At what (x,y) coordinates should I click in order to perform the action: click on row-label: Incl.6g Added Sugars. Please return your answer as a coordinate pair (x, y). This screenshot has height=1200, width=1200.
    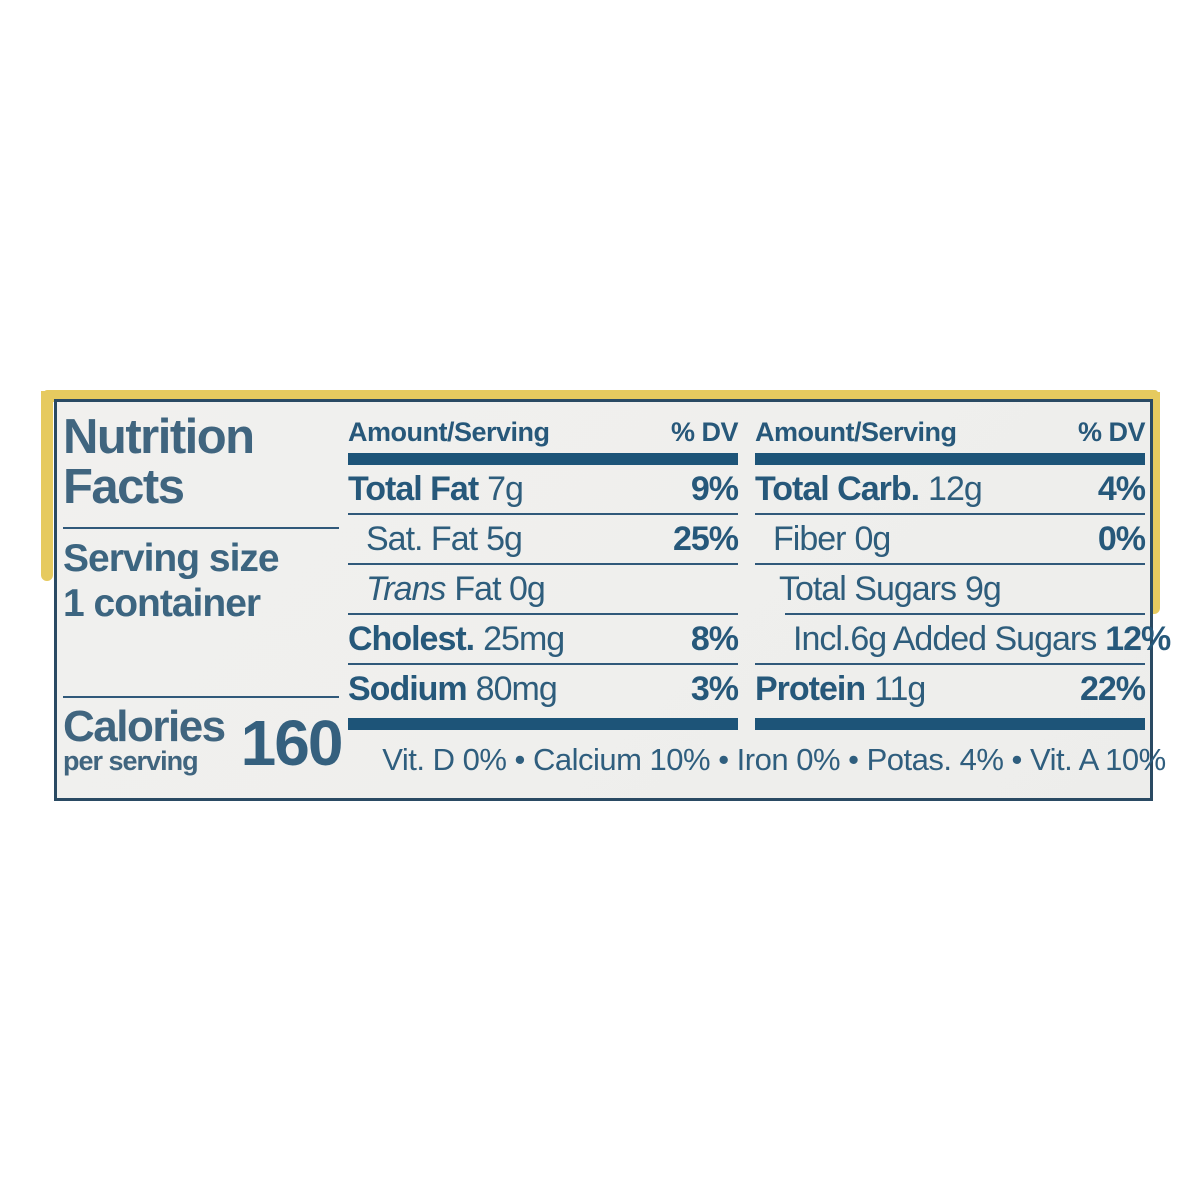
    Looking at the image, I should click on (945, 638).